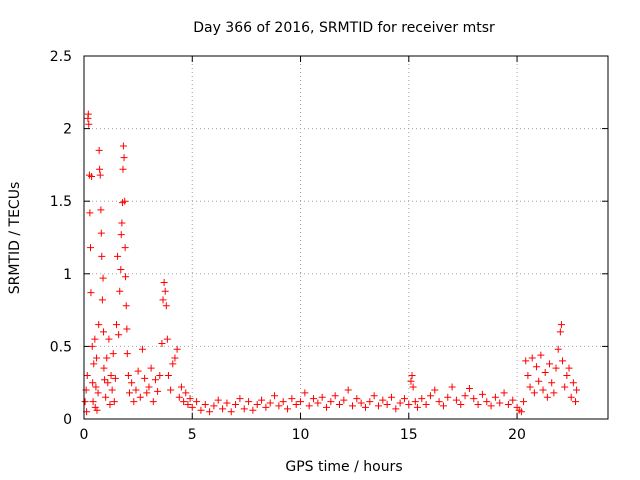  I want to click on x-tick-label: 5, so click(192, 435).